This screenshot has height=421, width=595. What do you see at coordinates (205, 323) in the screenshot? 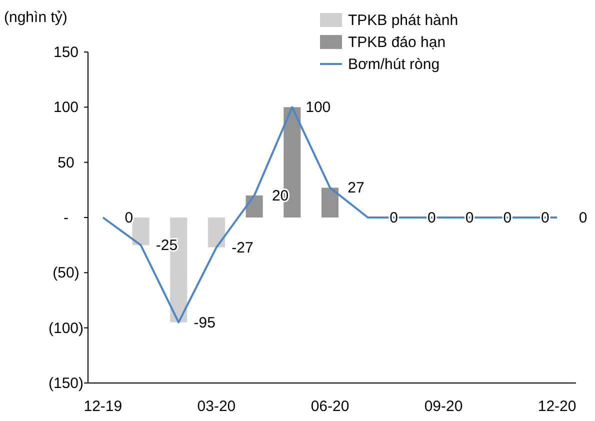
I see `data-label: -95` at bounding box center [205, 323].